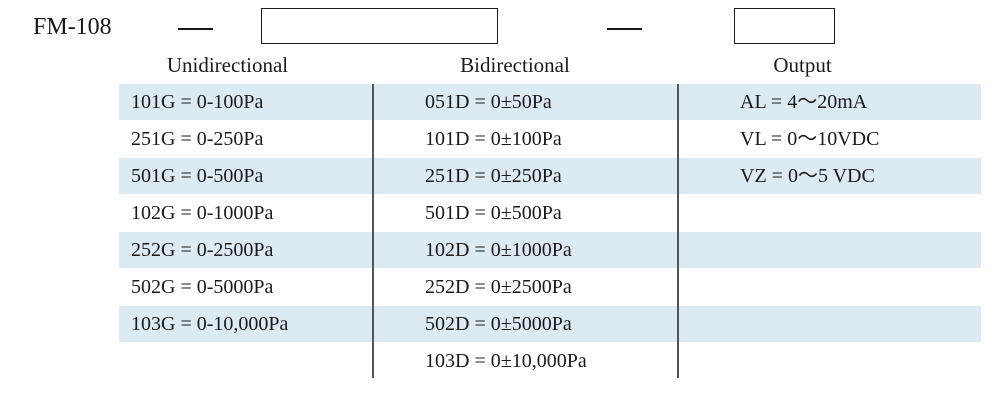  I want to click on output-cell: AL = 4～20mA, so click(804, 102).